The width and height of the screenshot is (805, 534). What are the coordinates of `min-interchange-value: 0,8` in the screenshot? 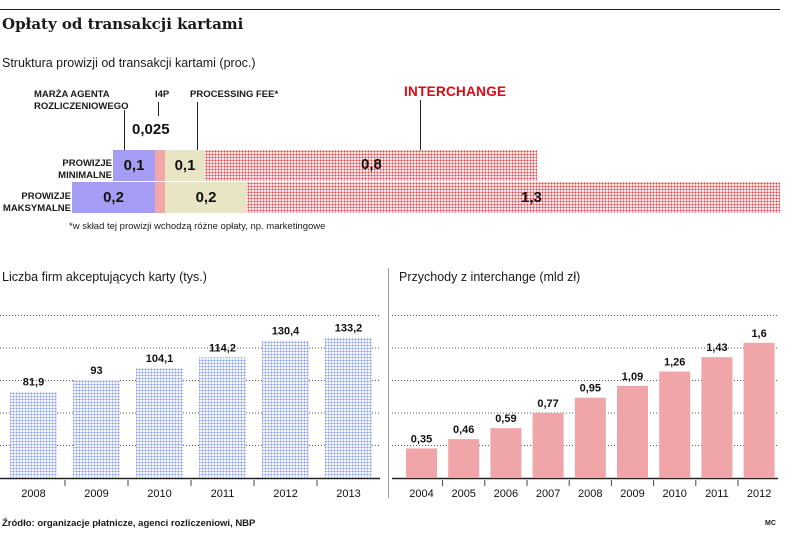 It's located at (371, 164).